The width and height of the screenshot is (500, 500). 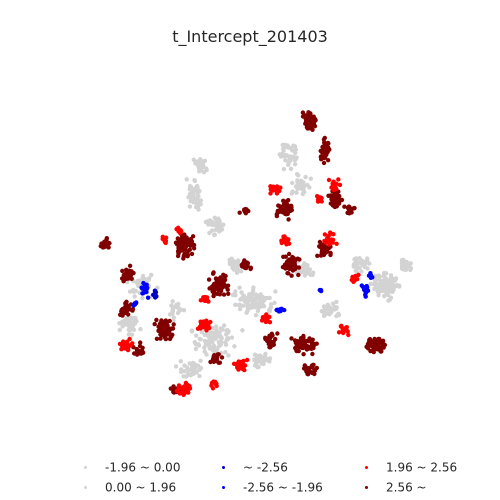 What do you see at coordinates (130, 487) in the screenshot?
I see `legend-item-0-196: 0.00 ~ 1.96` at bounding box center [130, 487].